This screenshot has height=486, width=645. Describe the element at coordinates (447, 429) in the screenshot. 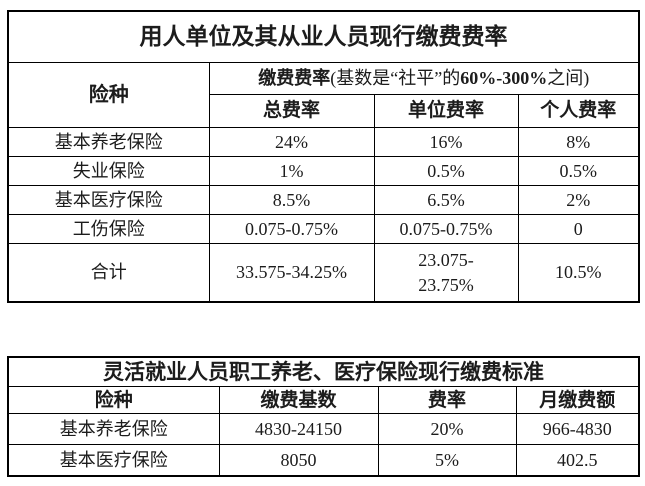

I see `cell-rate: 20%` at that location.